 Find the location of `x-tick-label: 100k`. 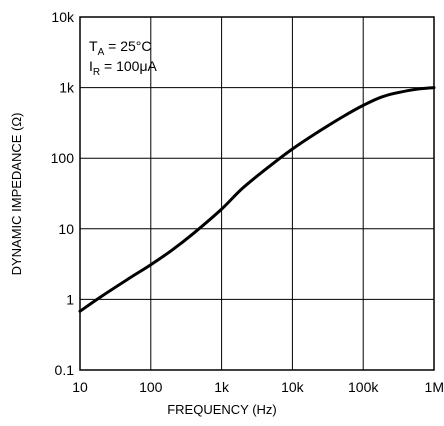

x-tick-label: 100k is located at coordinates (363, 387).